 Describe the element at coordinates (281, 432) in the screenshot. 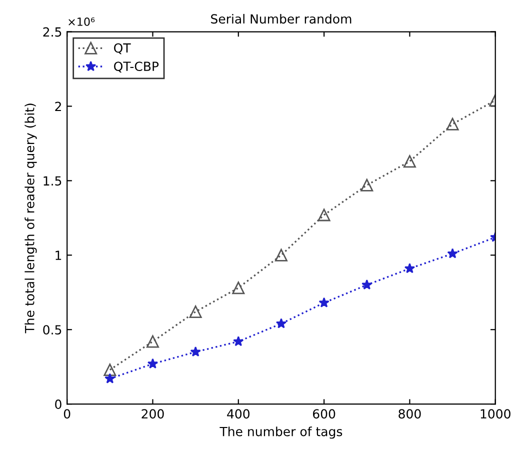

I see `x-axis-title: The number of tags` at that location.